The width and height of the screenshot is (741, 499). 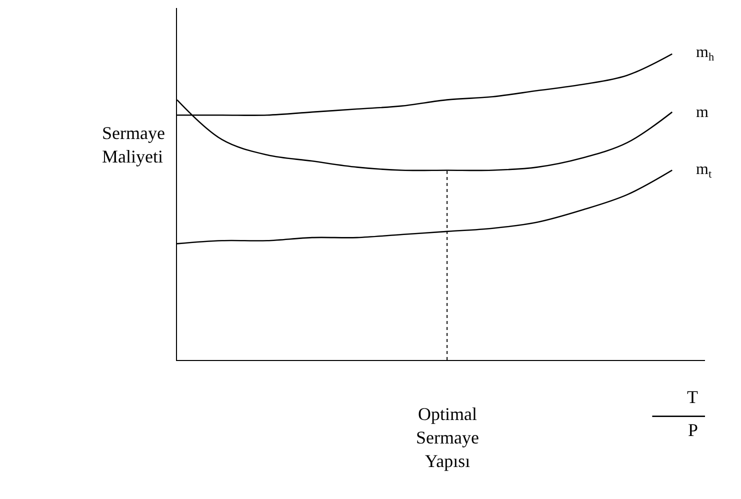 What do you see at coordinates (693, 430) in the screenshot?
I see `text: P` at bounding box center [693, 430].